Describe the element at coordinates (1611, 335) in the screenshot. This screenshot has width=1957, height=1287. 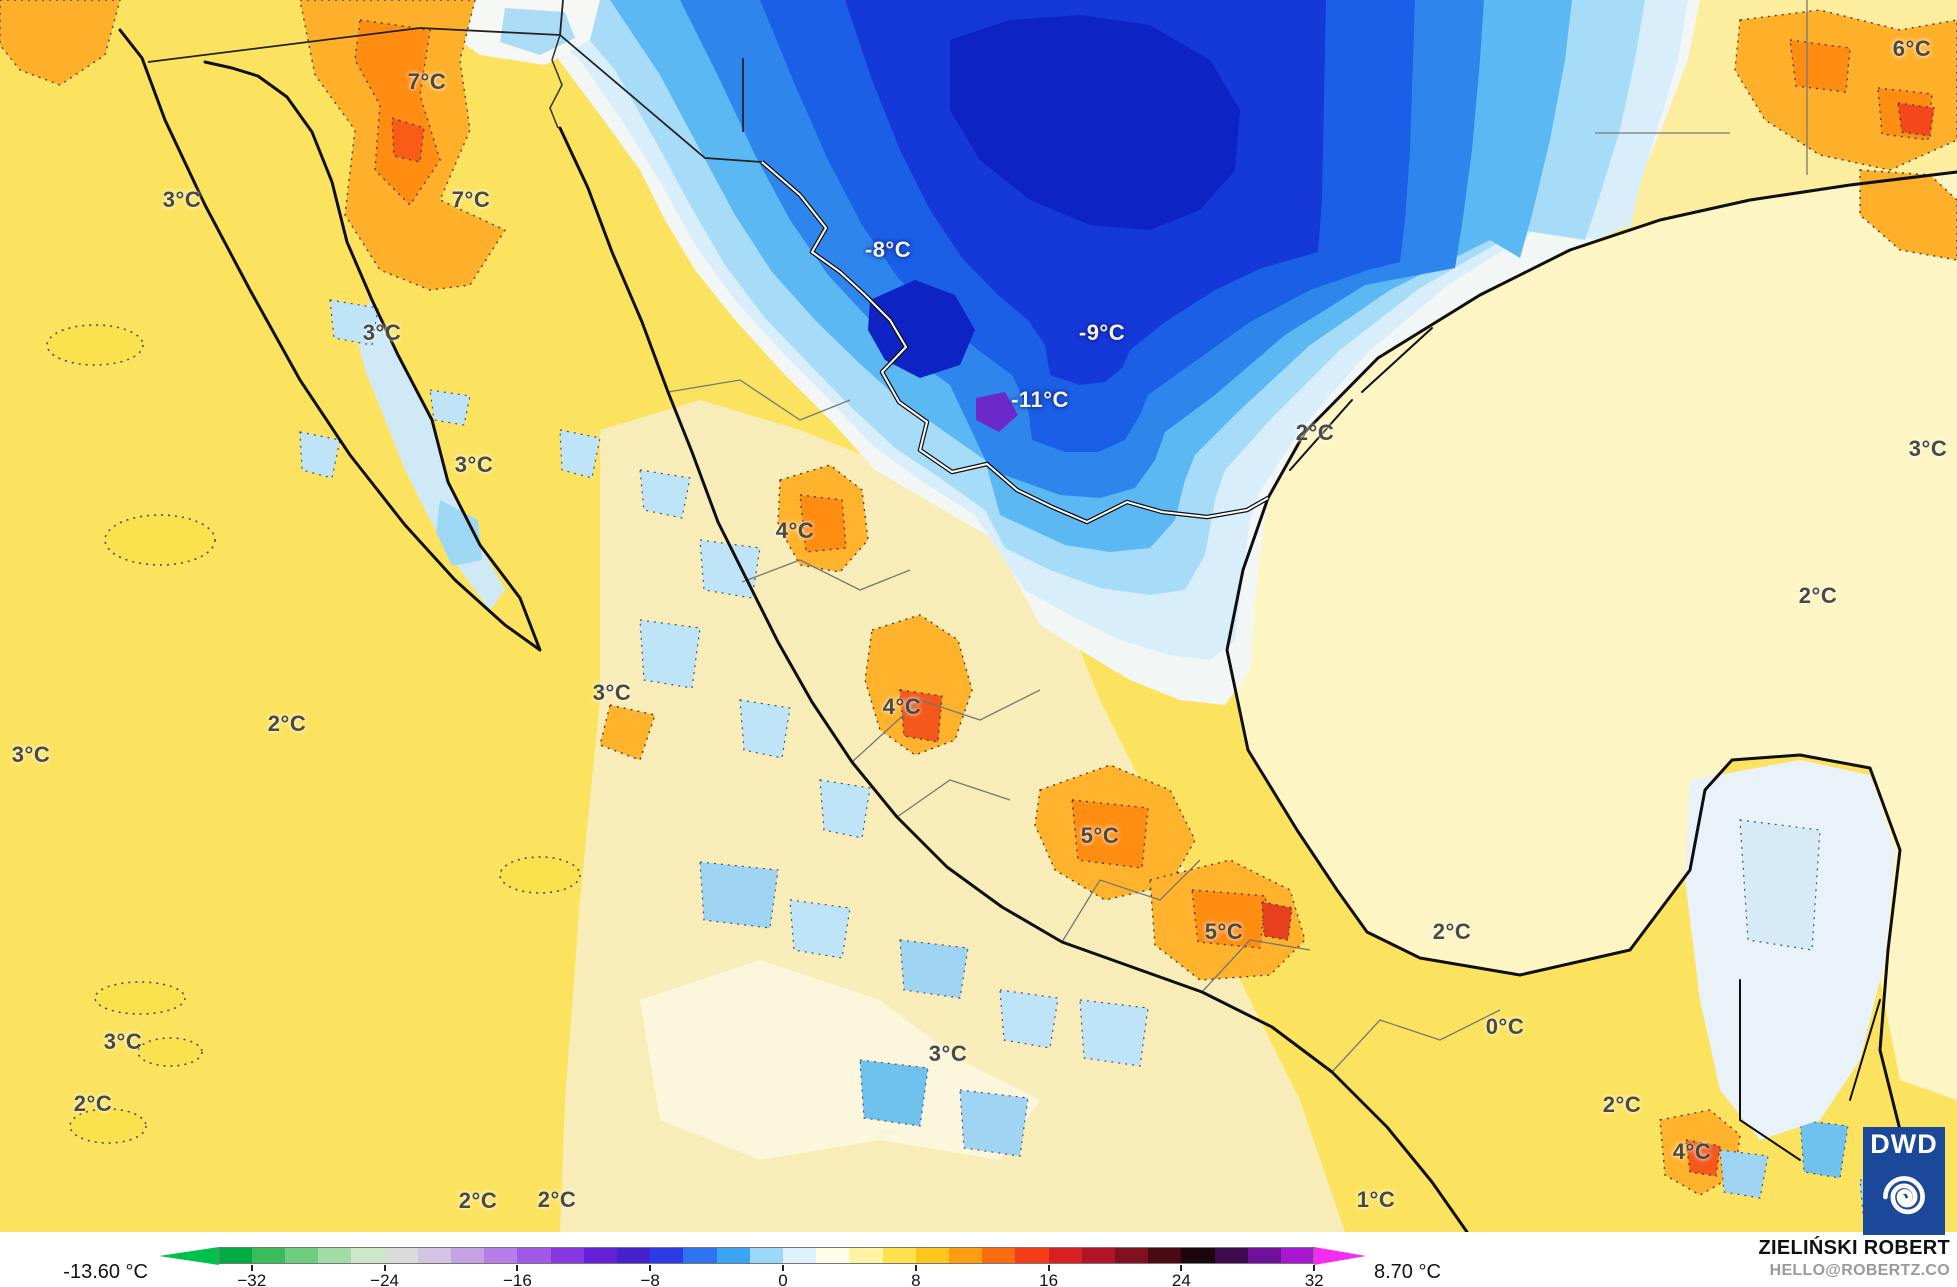
I see `texas-gulf-coast` at that location.